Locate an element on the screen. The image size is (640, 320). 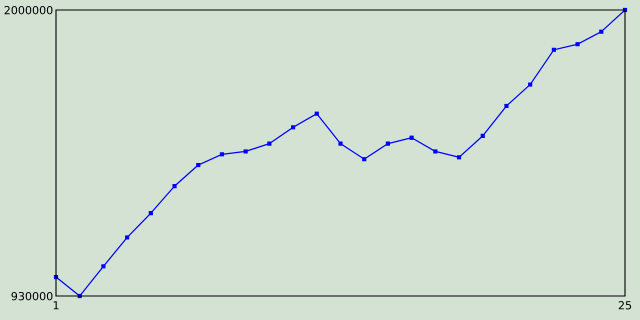
x-tick-label: 25 is located at coordinates (625, 305).